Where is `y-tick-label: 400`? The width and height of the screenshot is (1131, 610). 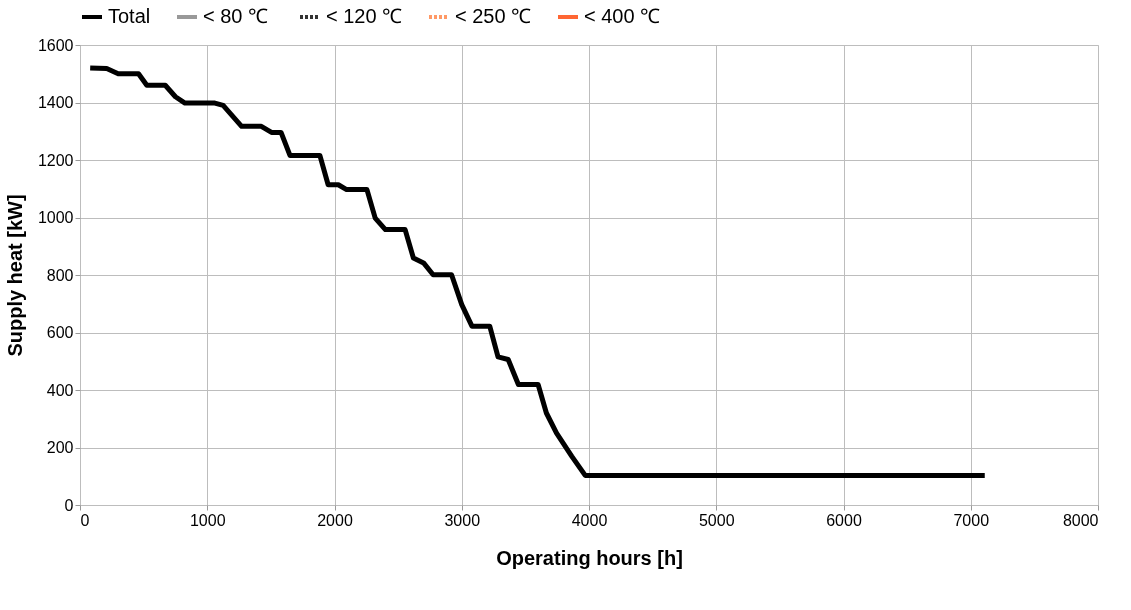 y-tick-label: 400 is located at coordinates (60, 390).